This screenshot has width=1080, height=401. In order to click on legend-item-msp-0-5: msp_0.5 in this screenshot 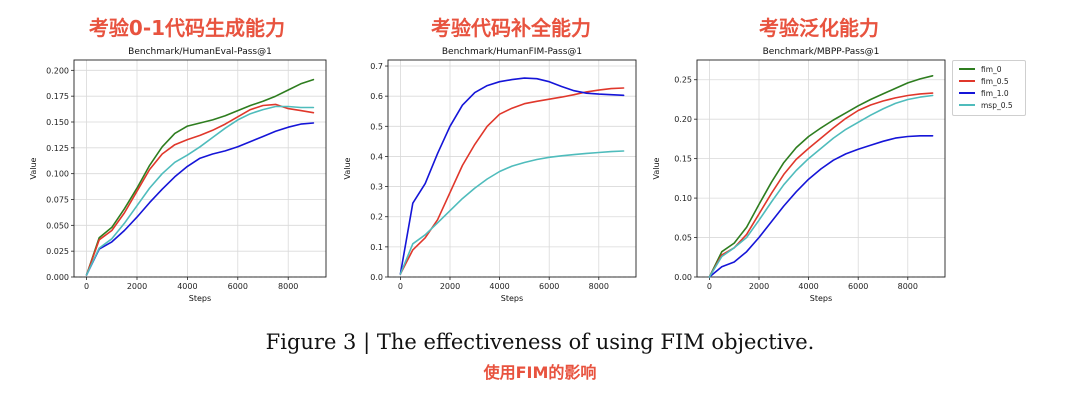, I will do `click(986, 105)`.